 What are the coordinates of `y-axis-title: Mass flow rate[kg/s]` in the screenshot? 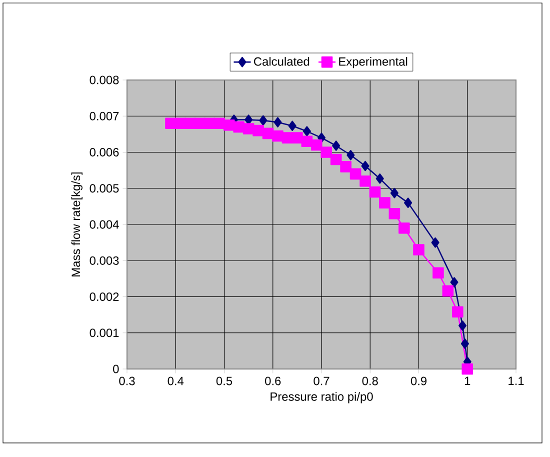 It's located at (76, 224).